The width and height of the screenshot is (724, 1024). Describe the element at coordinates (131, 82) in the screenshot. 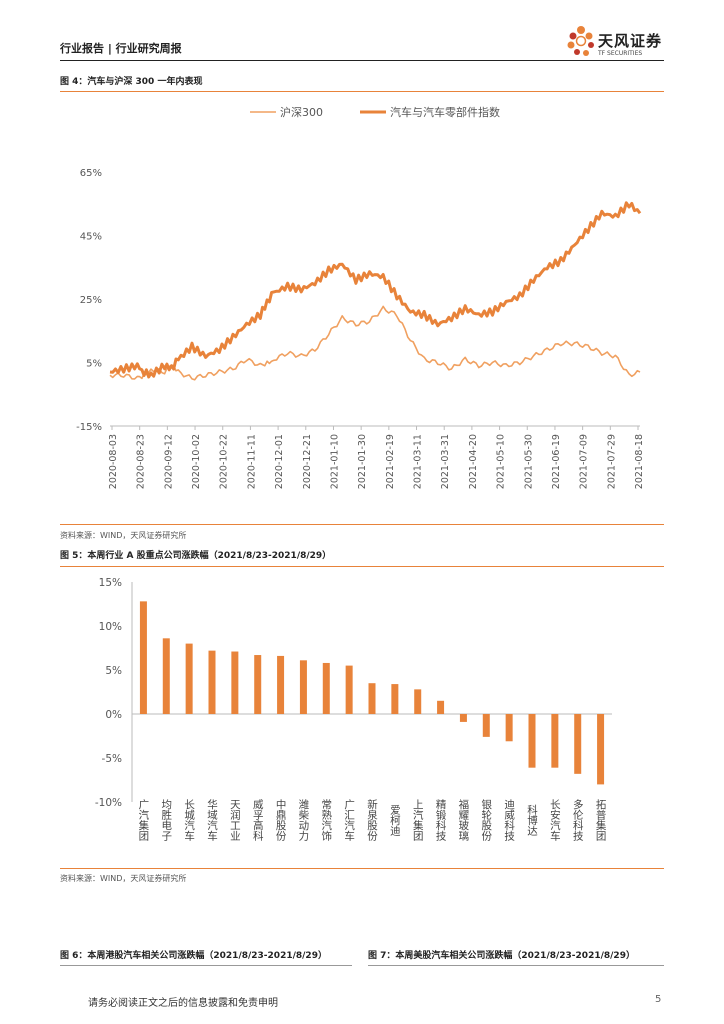

I see `fig4-title: 图 4：汽车与沪深 300 一年内表现` at that location.